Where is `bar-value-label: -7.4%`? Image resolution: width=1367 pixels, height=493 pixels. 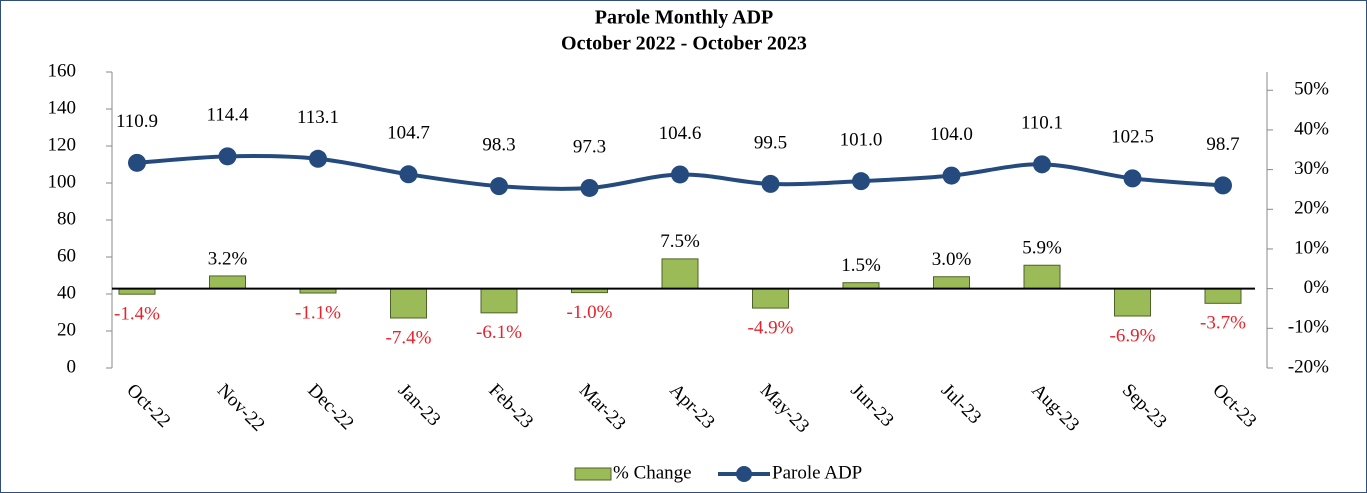
bar-value-label: -7.4% is located at coordinates (409, 337).